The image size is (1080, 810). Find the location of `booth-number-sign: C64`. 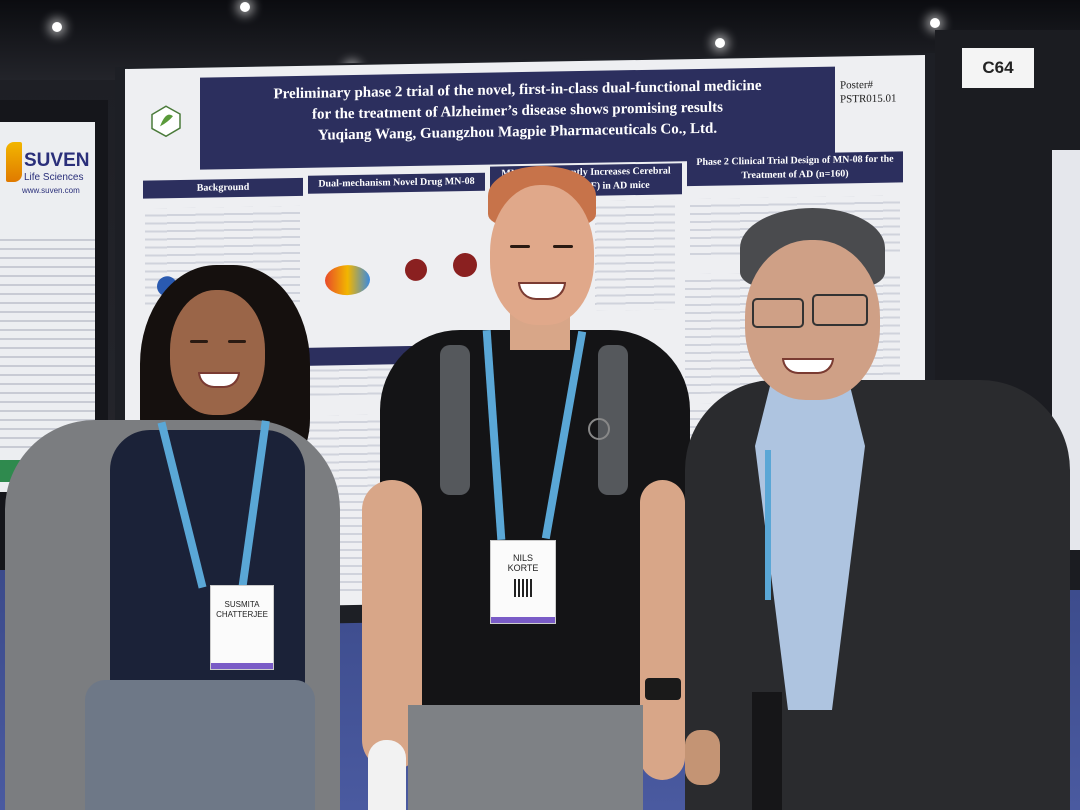

booth-number-sign: C64 is located at coordinates (998, 68).